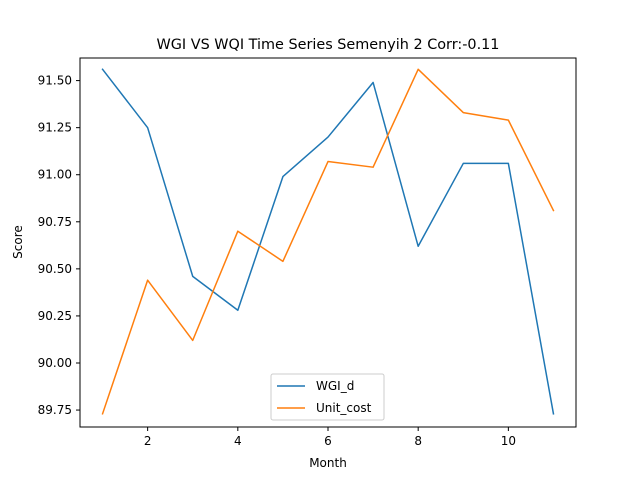 Image resolution: width=640 pixels, height=480 pixels. Describe the element at coordinates (328, 463) in the screenshot. I see `x-axis-label: Month` at that location.